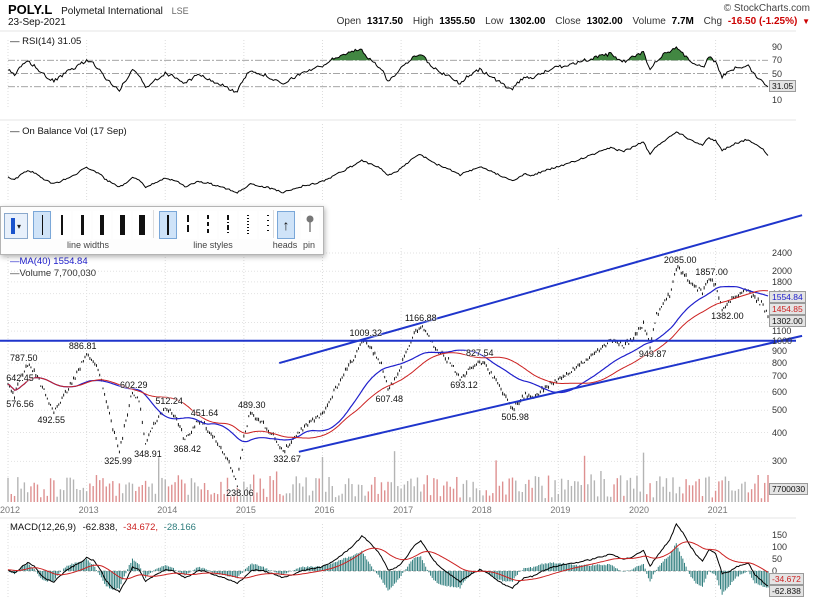 Image resolution: width=816 pixels, height=608 pixels. Describe the element at coordinates (308, 245) in the screenshot. I see `pin-label: pin` at that location.